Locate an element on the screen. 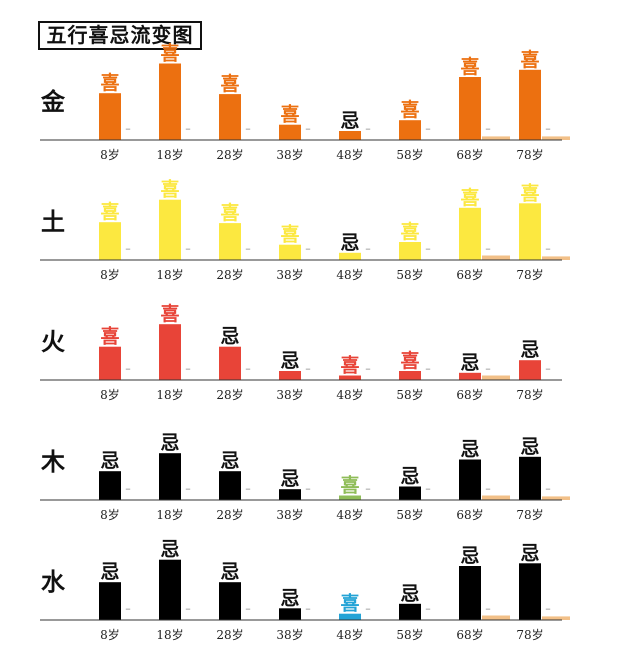 This screenshot has width=630, height=660. bar-label-4-3: 忌 is located at coordinates (289, 598).